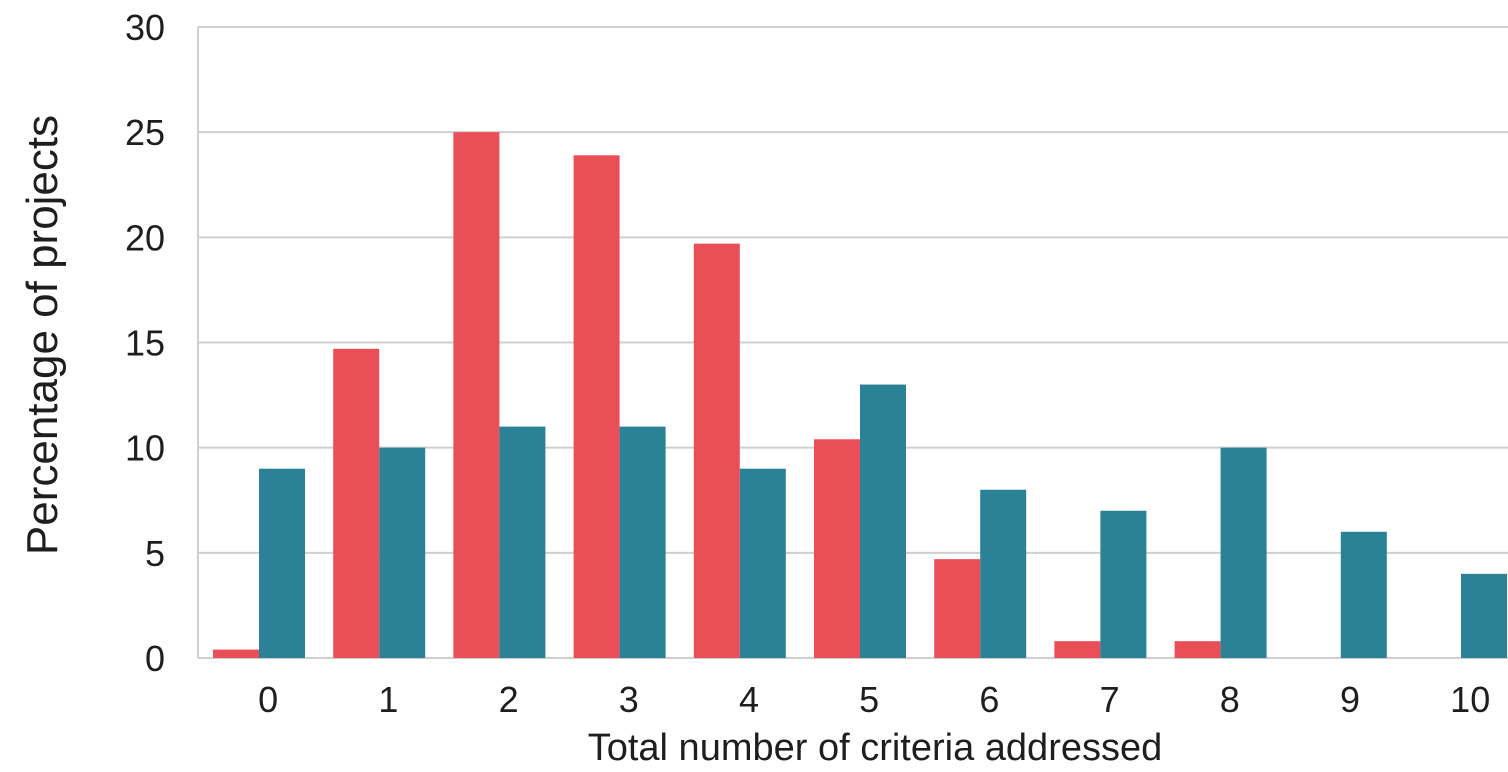 Image resolution: width=1508 pixels, height=772 pixels. Describe the element at coordinates (1470, 699) in the screenshot. I see `x-tick-label: 10` at that location.